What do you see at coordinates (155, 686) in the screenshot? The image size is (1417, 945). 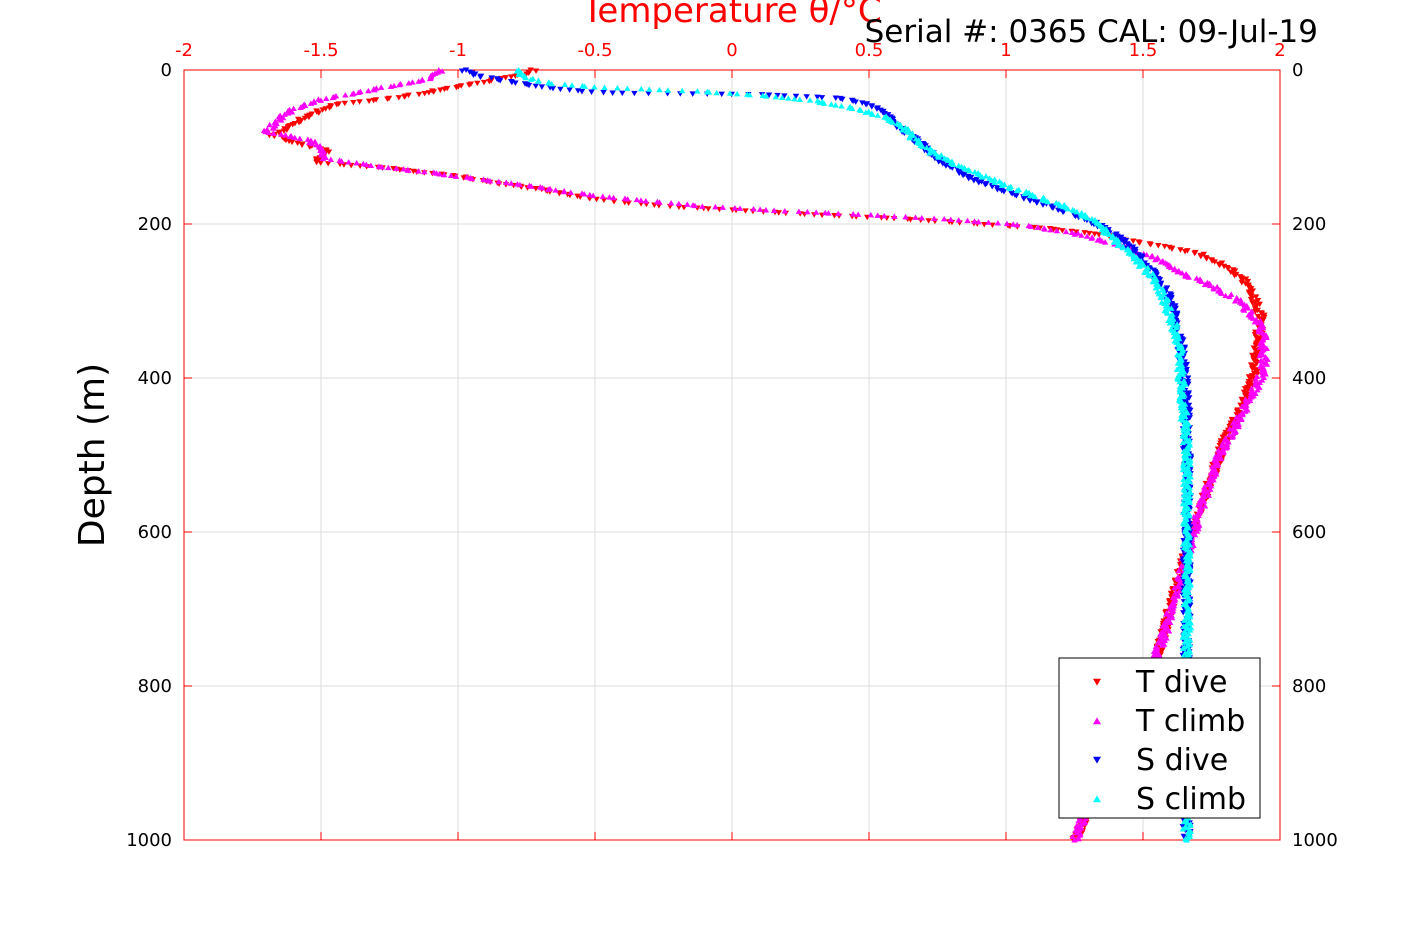 I see `y-tick-label-left: 800` at bounding box center [155, 686].